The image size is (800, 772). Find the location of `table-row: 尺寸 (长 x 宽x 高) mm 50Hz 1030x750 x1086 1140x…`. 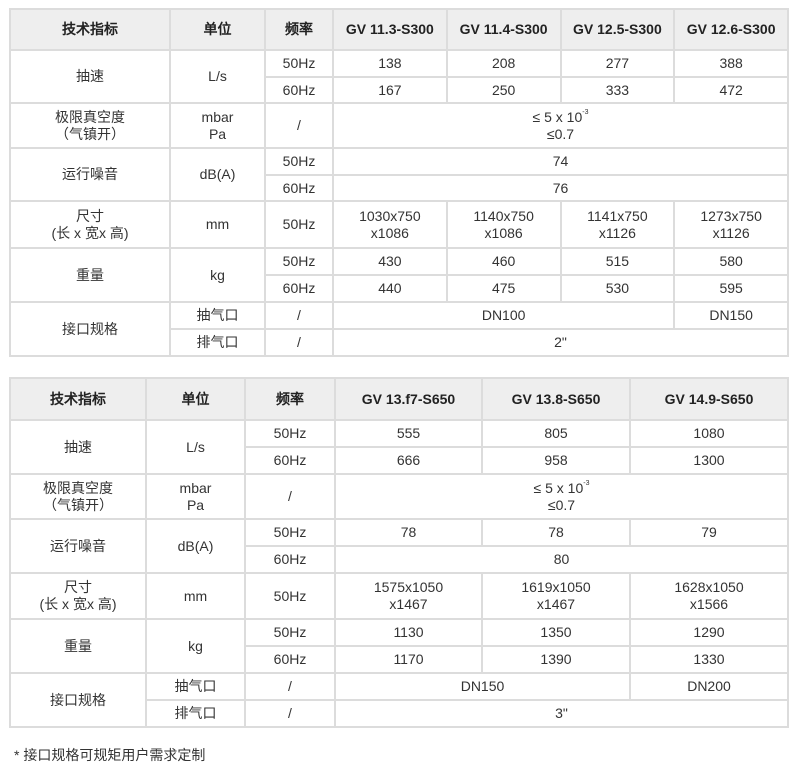

table-row: 尺寸 (长 x 宽x 高) mm 50Hz 1030x750 x1086 1140x… is located at coordinates (399, 224).